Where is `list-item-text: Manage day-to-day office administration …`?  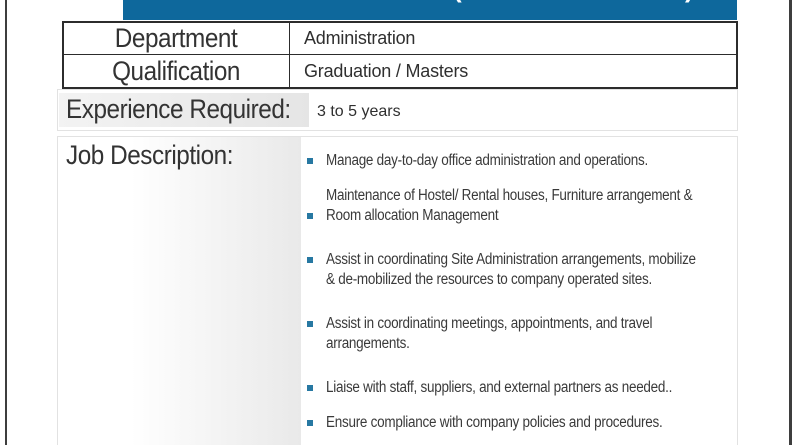 list-item-text: Manage day-to-day office administration … is located at coordinates (487, 160).